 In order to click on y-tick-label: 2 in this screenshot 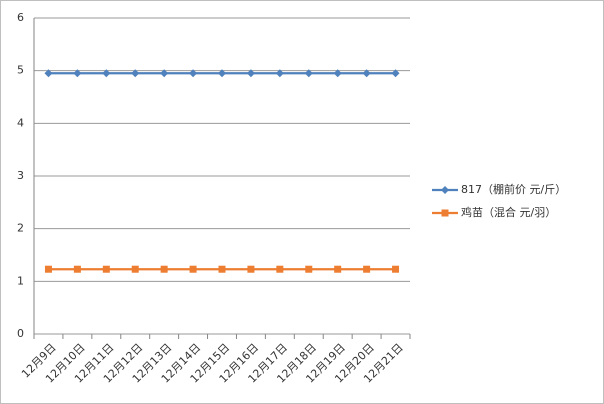, I will do `click(20, 228)`.